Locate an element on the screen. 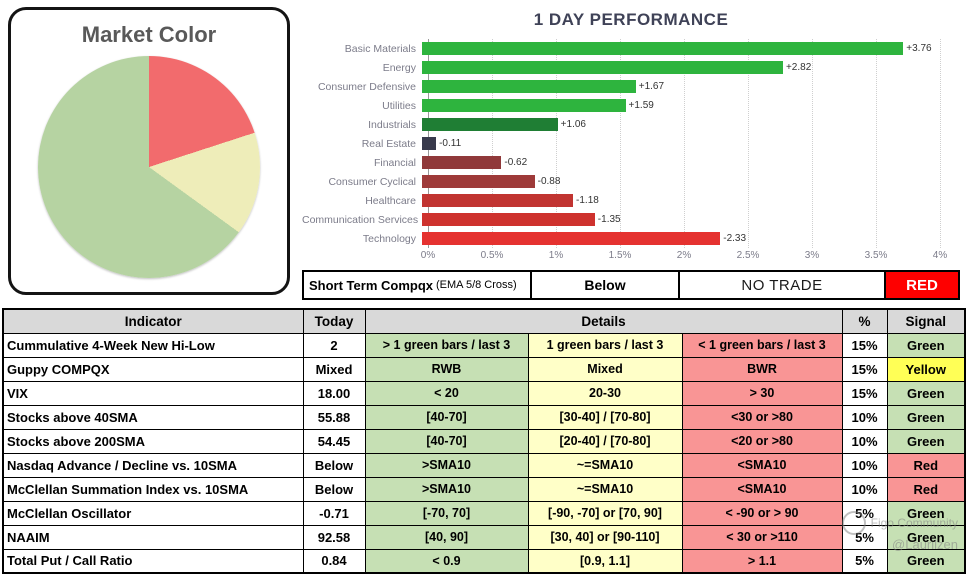 This screenshot has width=966, height=578. detail-green-cell: < 0.9 is located at coordinates (446, 561).